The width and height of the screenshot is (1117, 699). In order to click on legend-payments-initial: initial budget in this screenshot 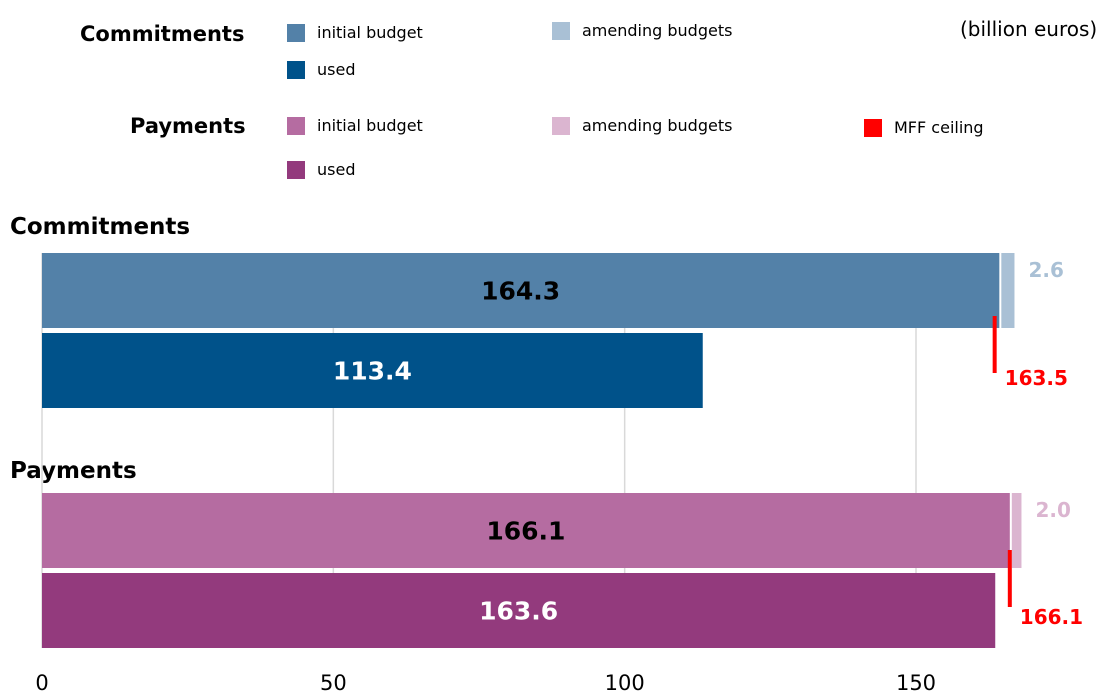, I will do `click(355, 125)`.